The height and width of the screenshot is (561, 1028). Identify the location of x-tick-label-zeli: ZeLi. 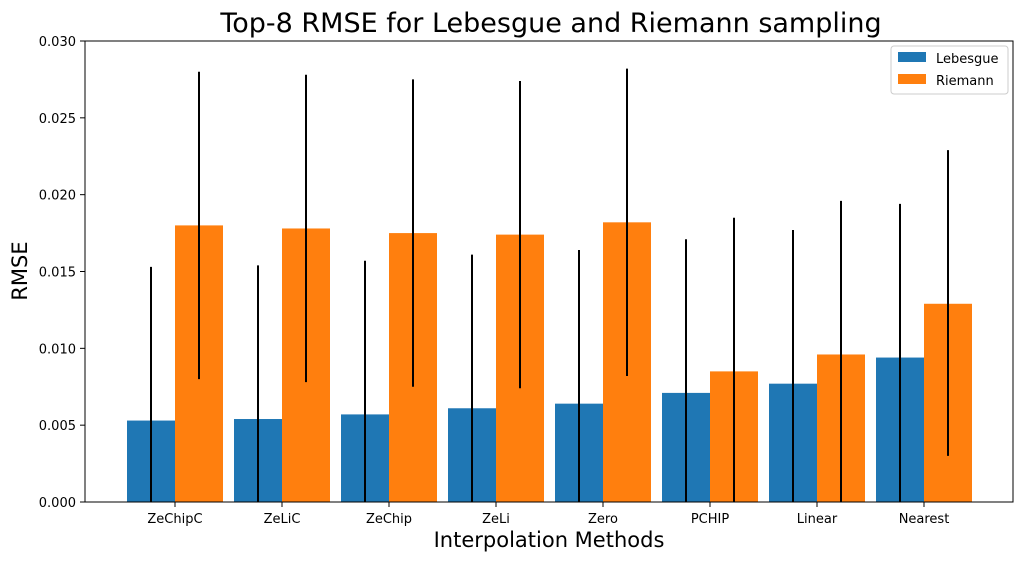
(496, 519).